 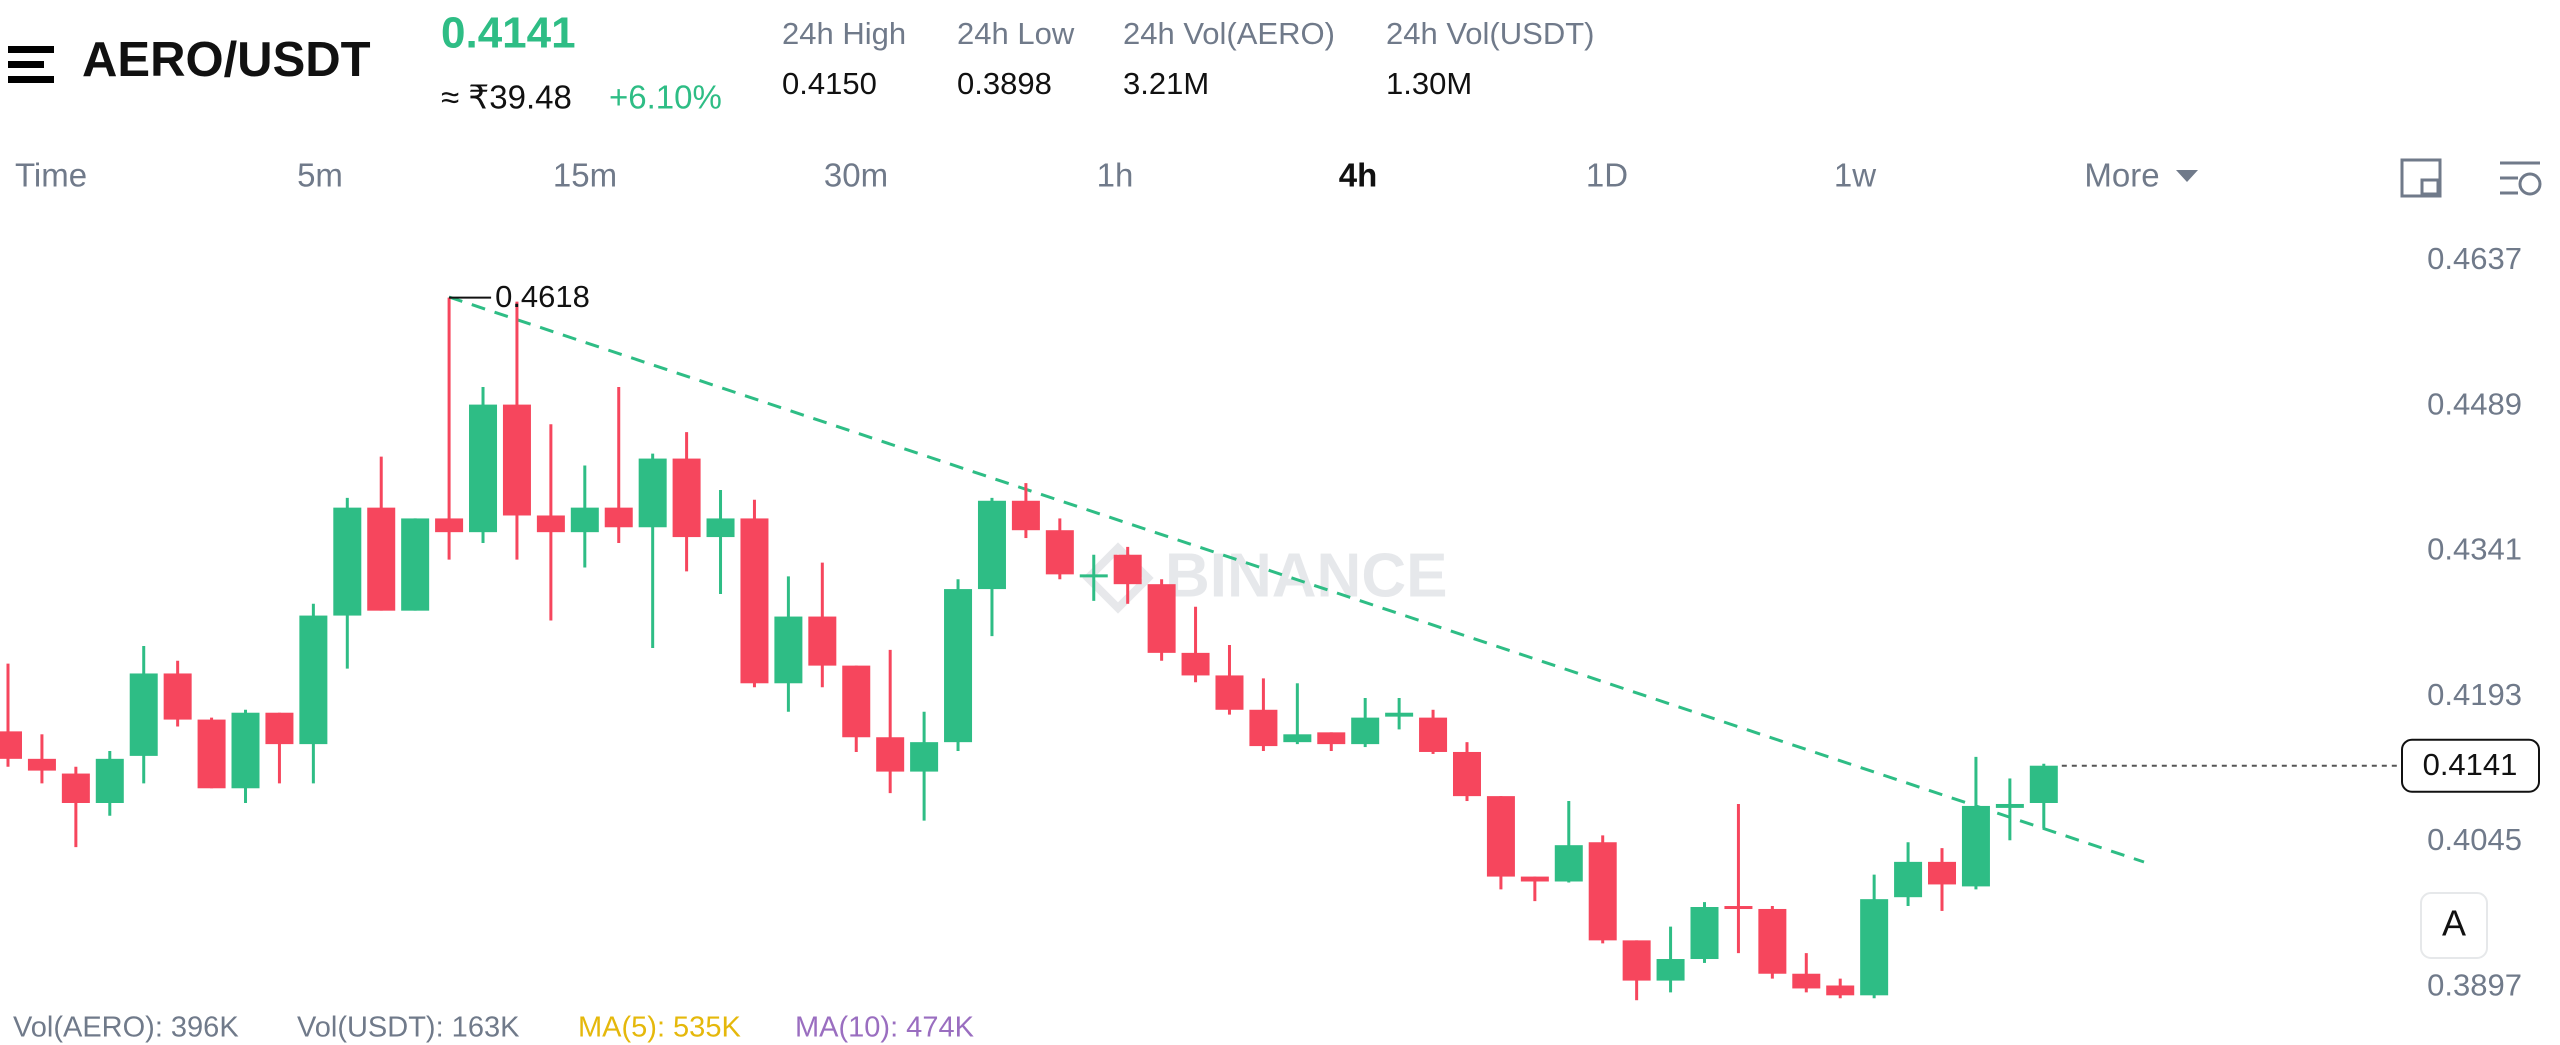 I want to click on last-price-box, so click(x=2470, y=765).